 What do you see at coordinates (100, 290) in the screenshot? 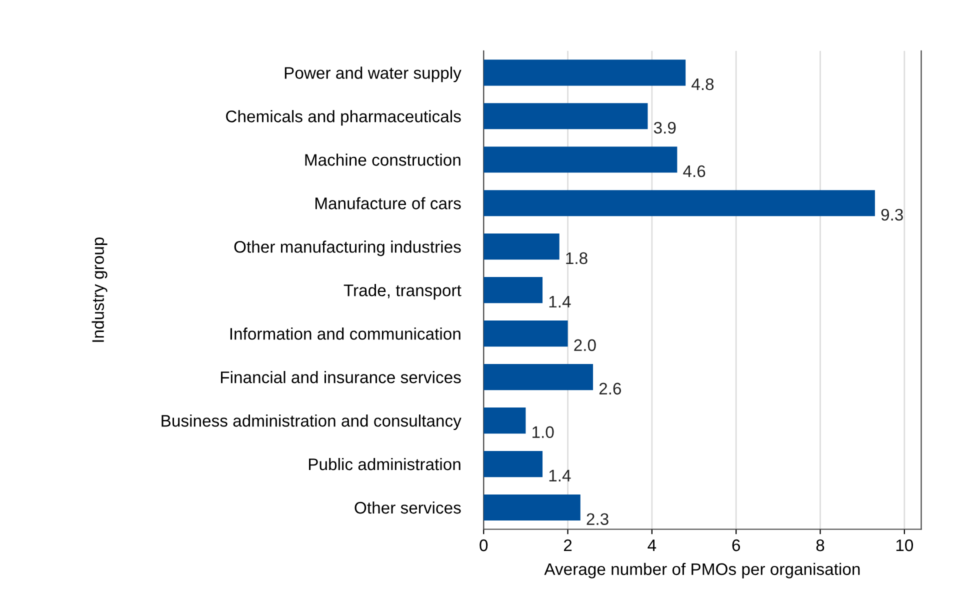
I see `y-axis-title: Industry group` at bounding box center [100, 290].